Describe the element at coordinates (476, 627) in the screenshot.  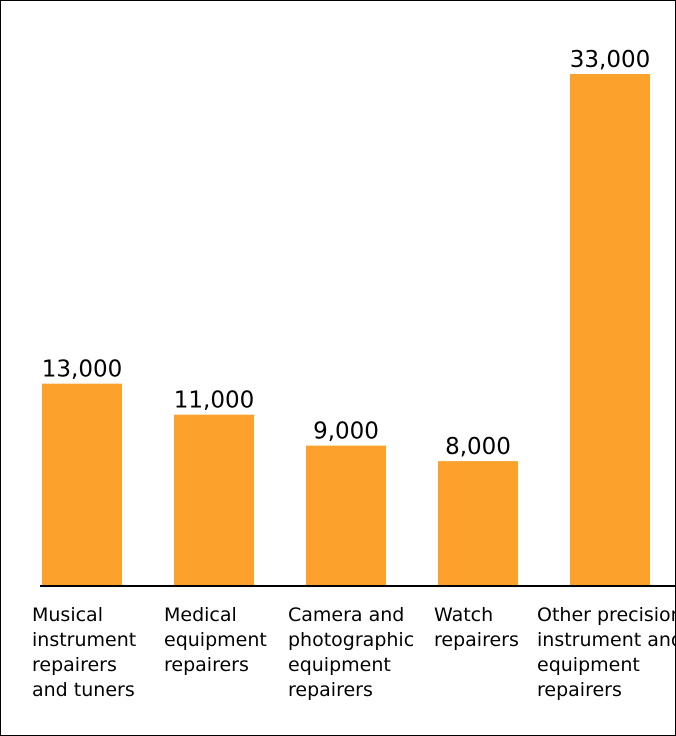
I see `category-label: Watch repairers` at that location.